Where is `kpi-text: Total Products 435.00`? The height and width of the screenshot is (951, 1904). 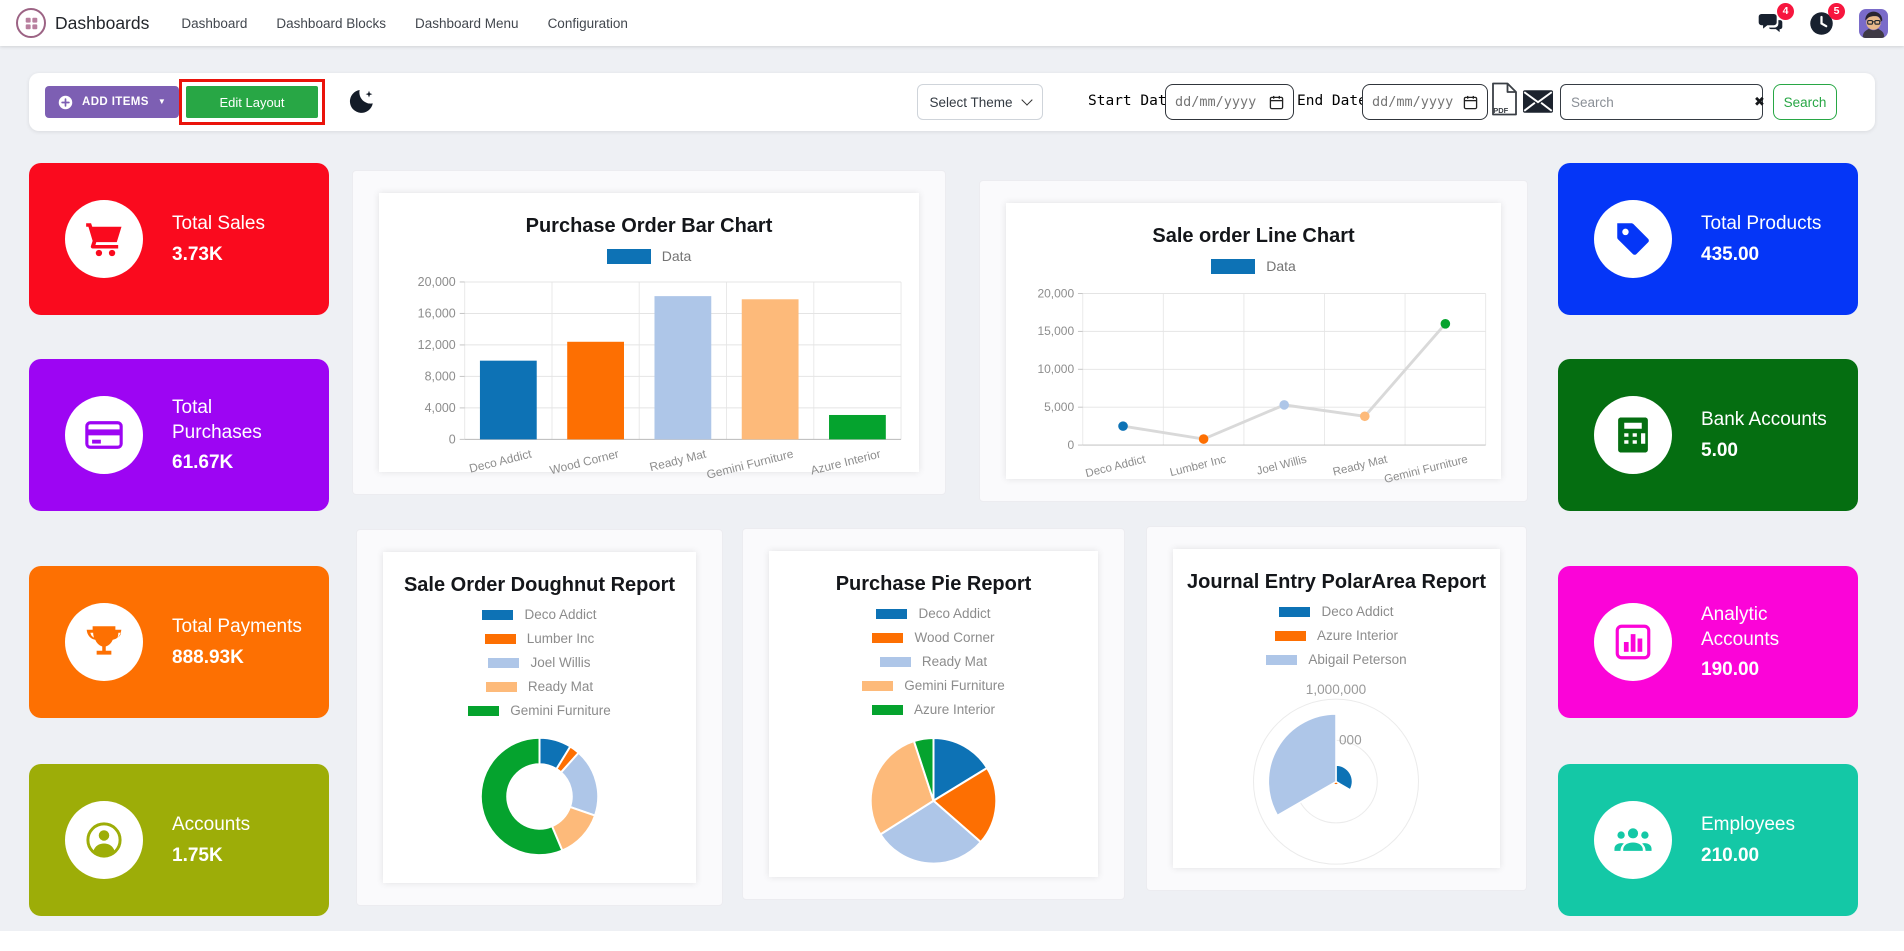
kpi-text: Total Products 435.00 is located at coordinates (1766, 239).